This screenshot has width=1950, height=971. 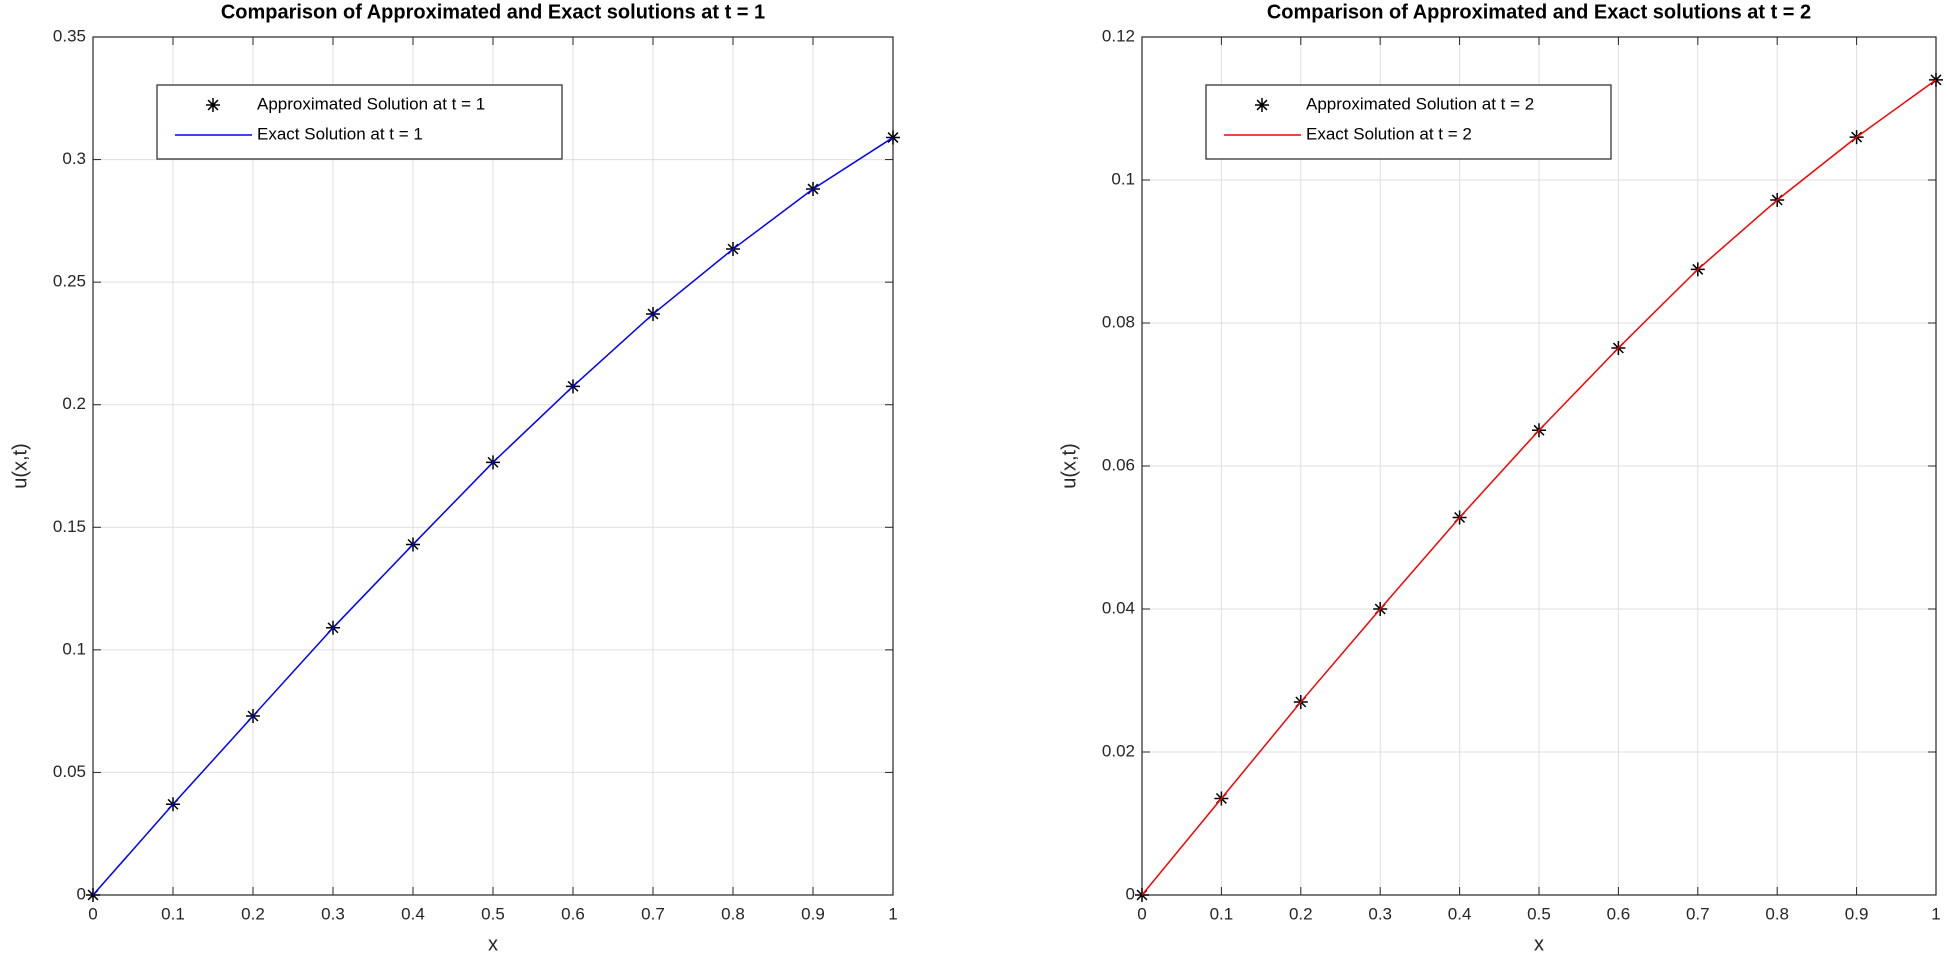 What do you see at coordinates (371, 103) in the screenshot?
I see `legend-label: Approximated Solution at t = 1` at bounding box center [371, 103].